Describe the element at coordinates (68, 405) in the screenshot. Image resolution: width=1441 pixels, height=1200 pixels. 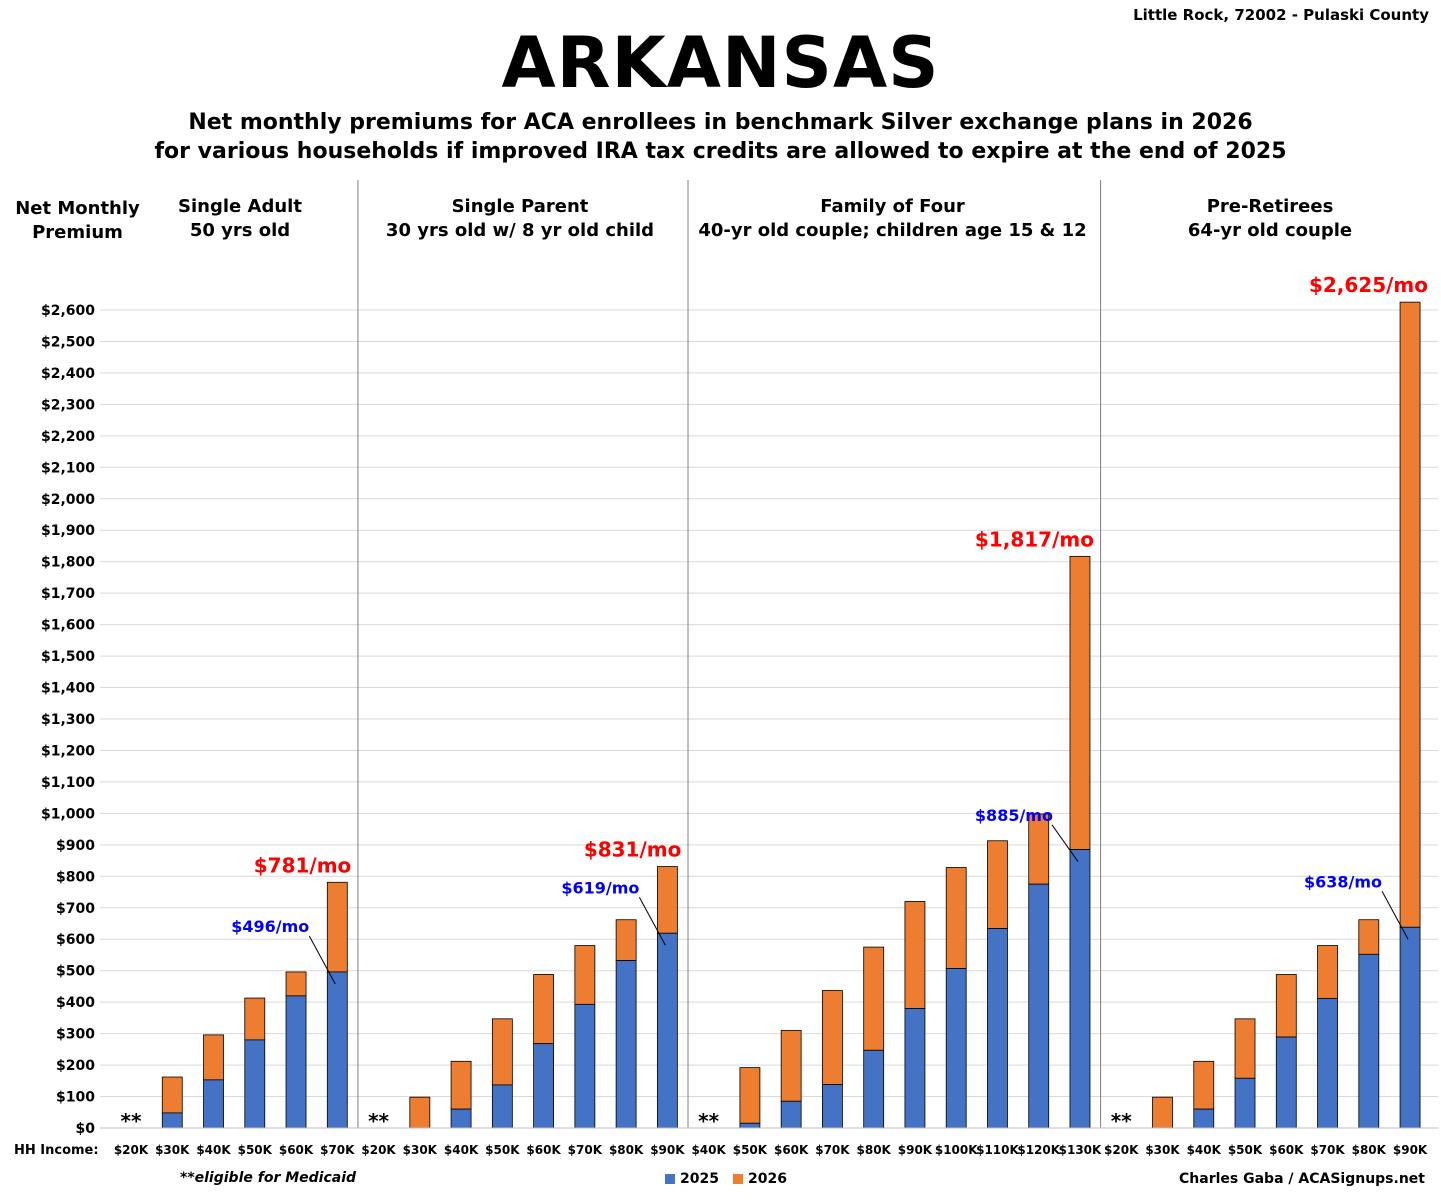
I see `y-tick-label: $2,300` at that location.